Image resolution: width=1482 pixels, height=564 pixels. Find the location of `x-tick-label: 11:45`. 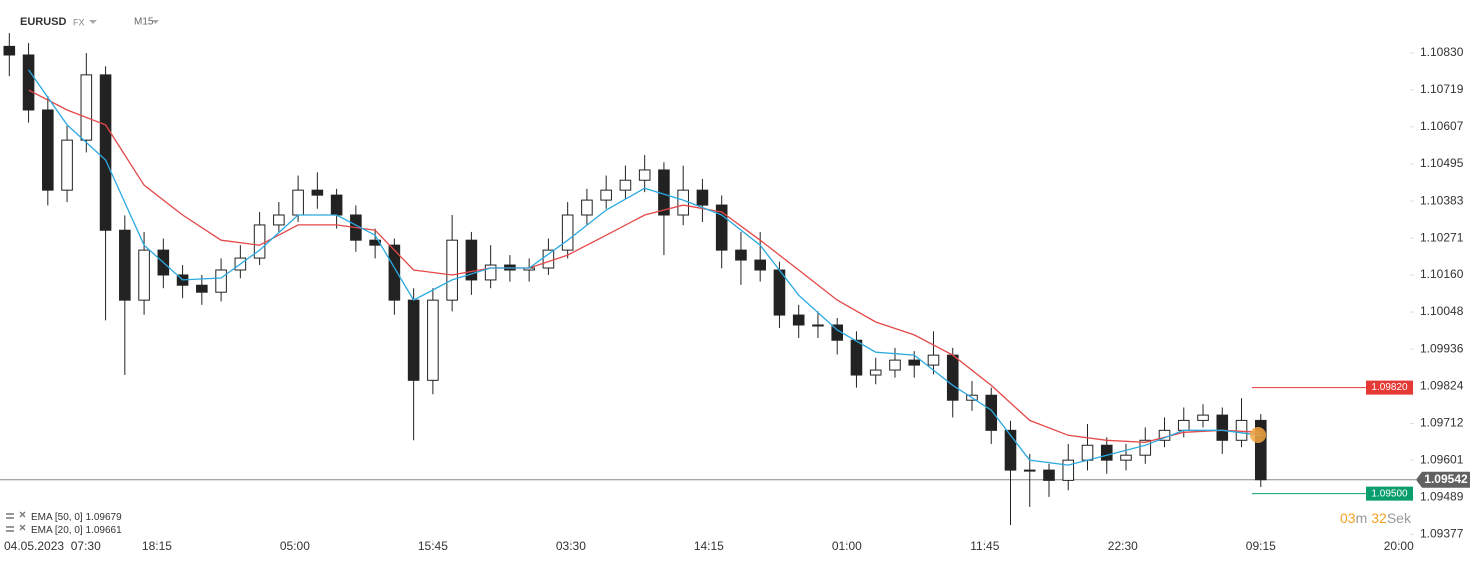

x-tick-label: 11:45 is located at coordinates (984, 546).